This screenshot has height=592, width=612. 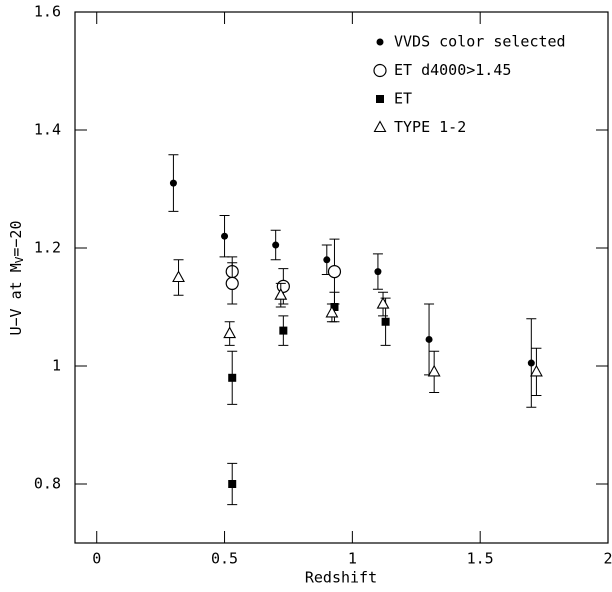 I want to click on x-tick-label: 0.5, so click(x=224, y=559).